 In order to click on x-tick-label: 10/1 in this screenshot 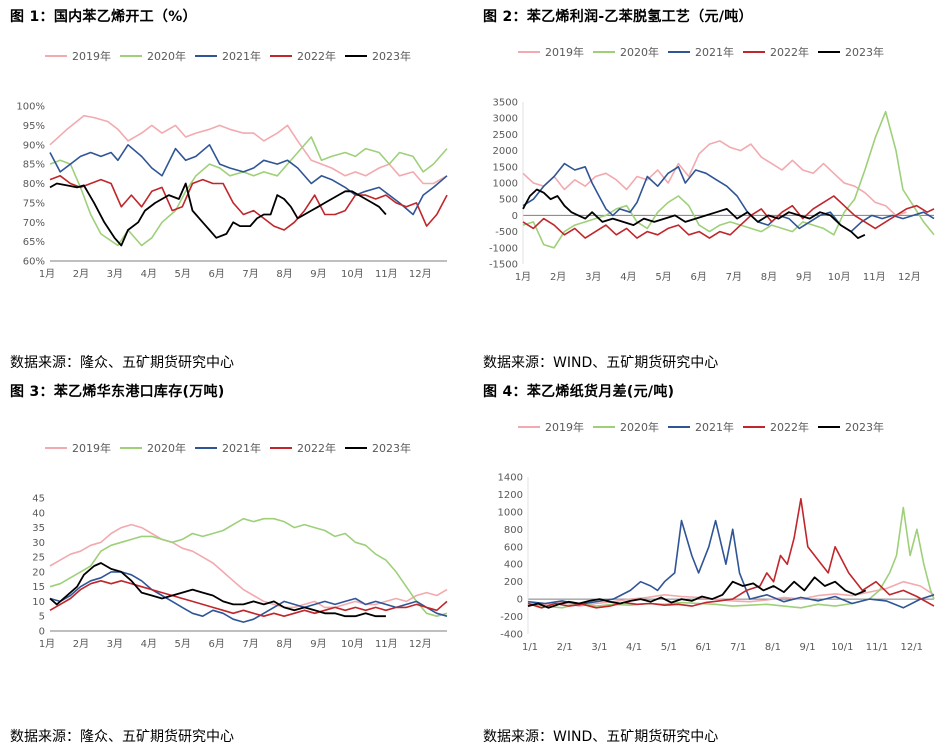, I will do `click(842, 647)`.